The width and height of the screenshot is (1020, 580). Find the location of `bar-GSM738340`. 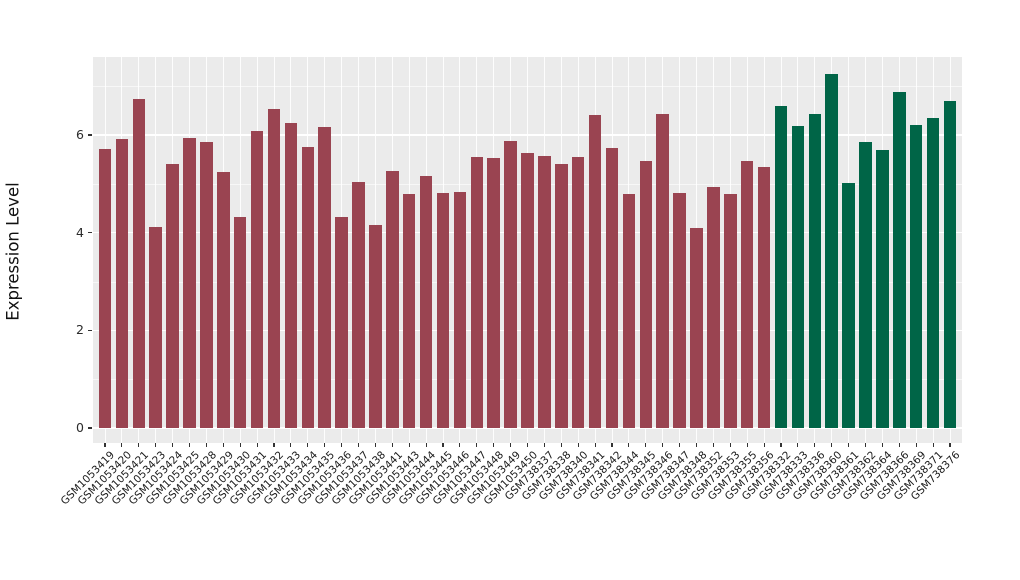

bar-GSM738340 is located at coordinates (578, 292).